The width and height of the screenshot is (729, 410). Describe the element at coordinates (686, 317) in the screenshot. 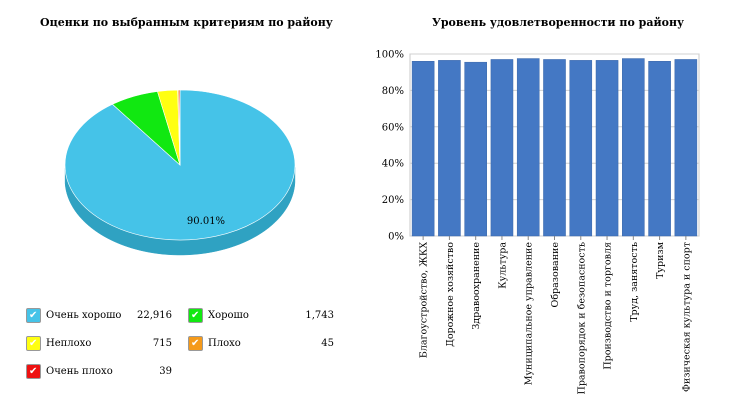

I see `x-tick-label: Физическая культура и спорт` at that location.